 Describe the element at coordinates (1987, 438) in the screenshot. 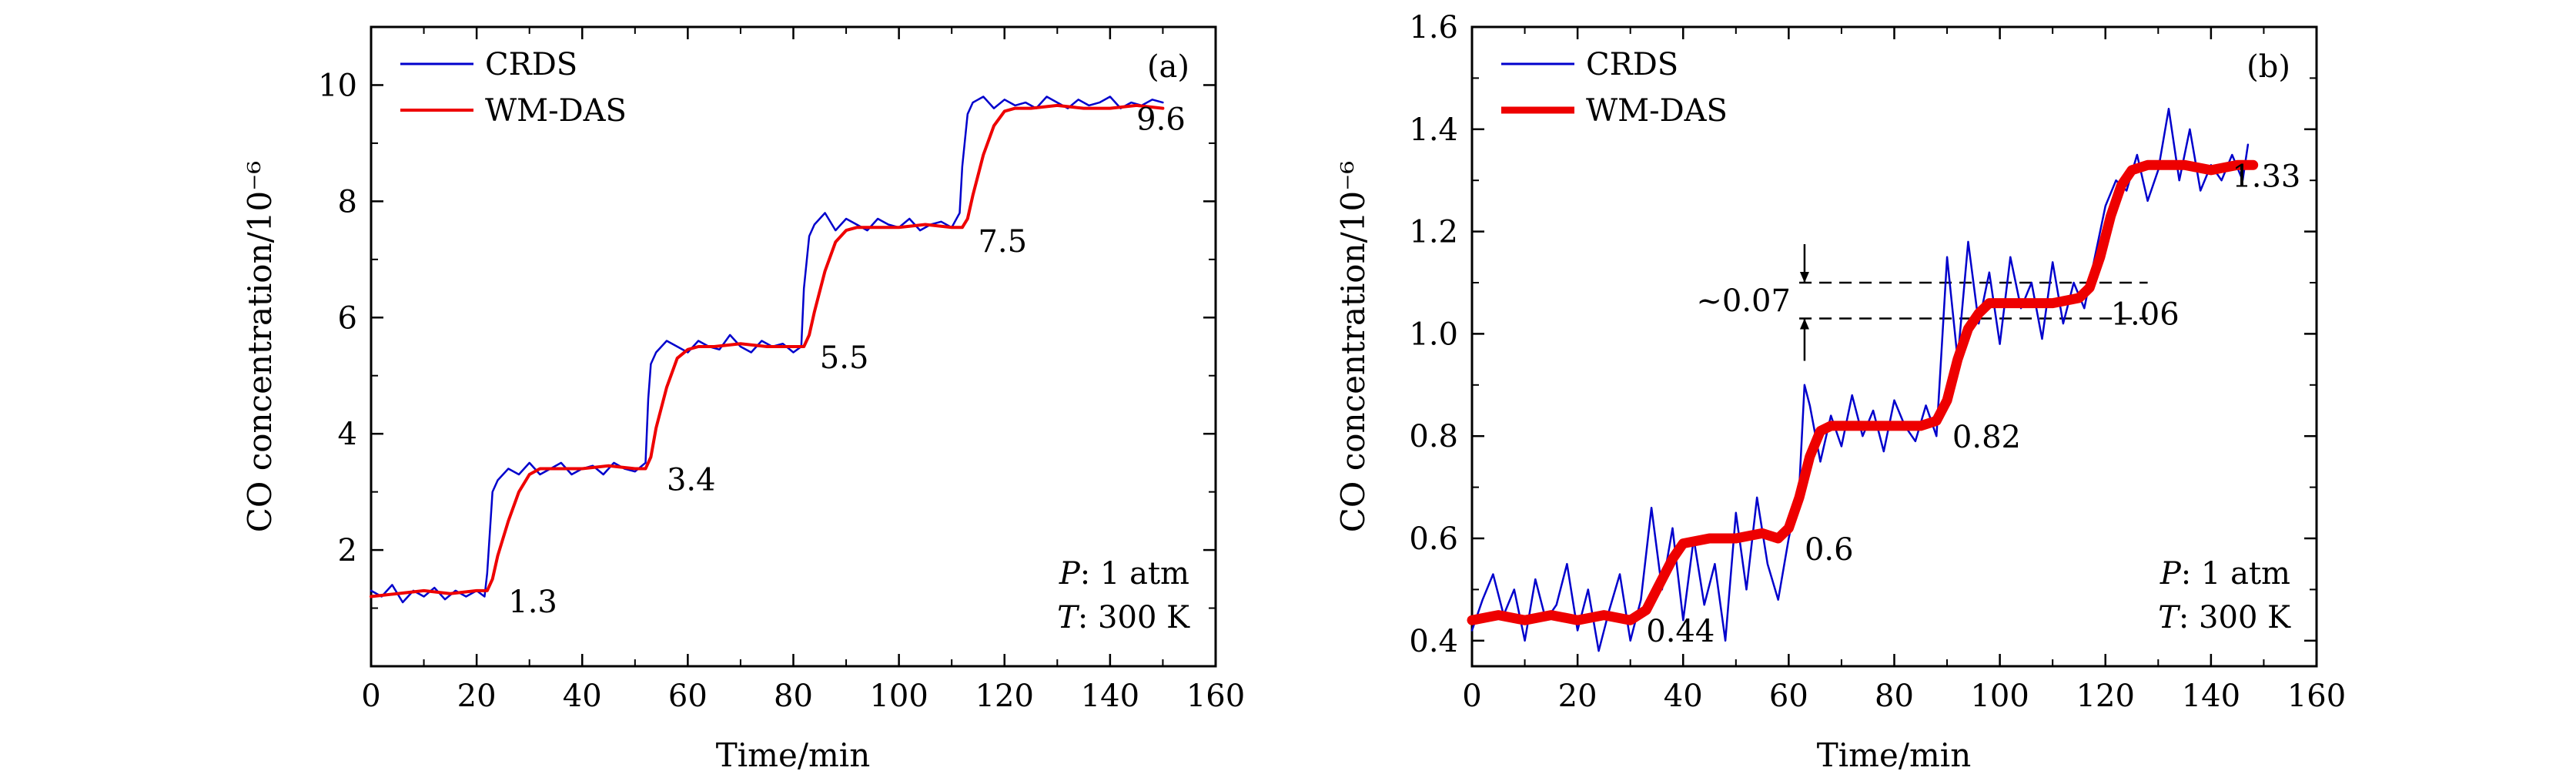

I see `value-annotation: 0.82` at that location.